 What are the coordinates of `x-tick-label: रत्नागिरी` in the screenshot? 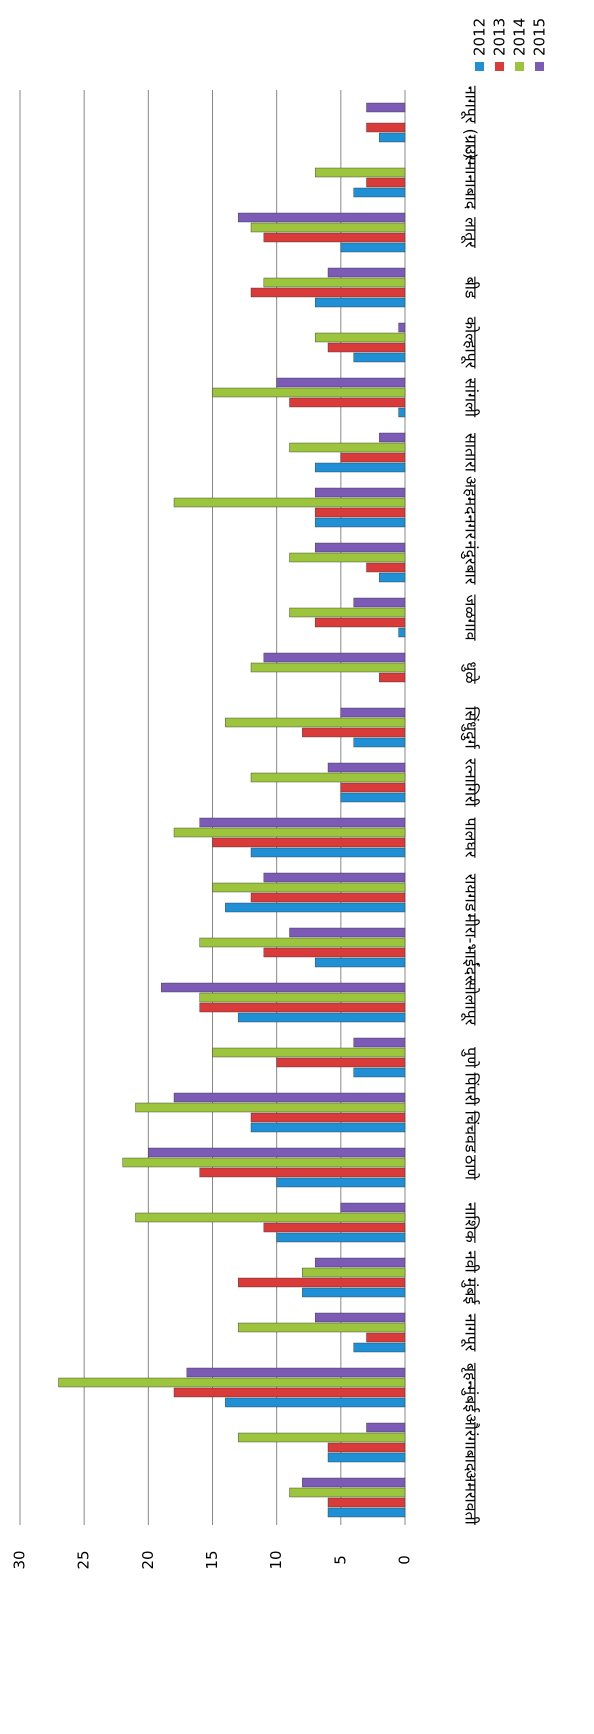 It's located at (471, 782).